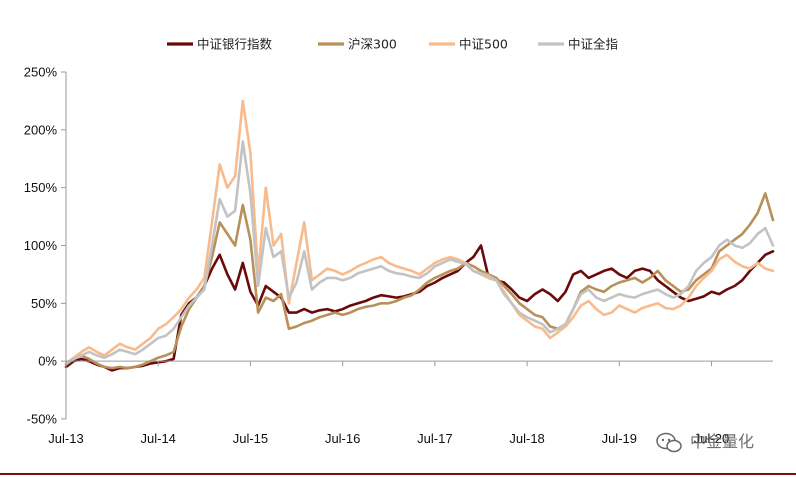  Describe the element at coordinates (669, 442) in the screenshot. I see `wechat-icon` at that location.